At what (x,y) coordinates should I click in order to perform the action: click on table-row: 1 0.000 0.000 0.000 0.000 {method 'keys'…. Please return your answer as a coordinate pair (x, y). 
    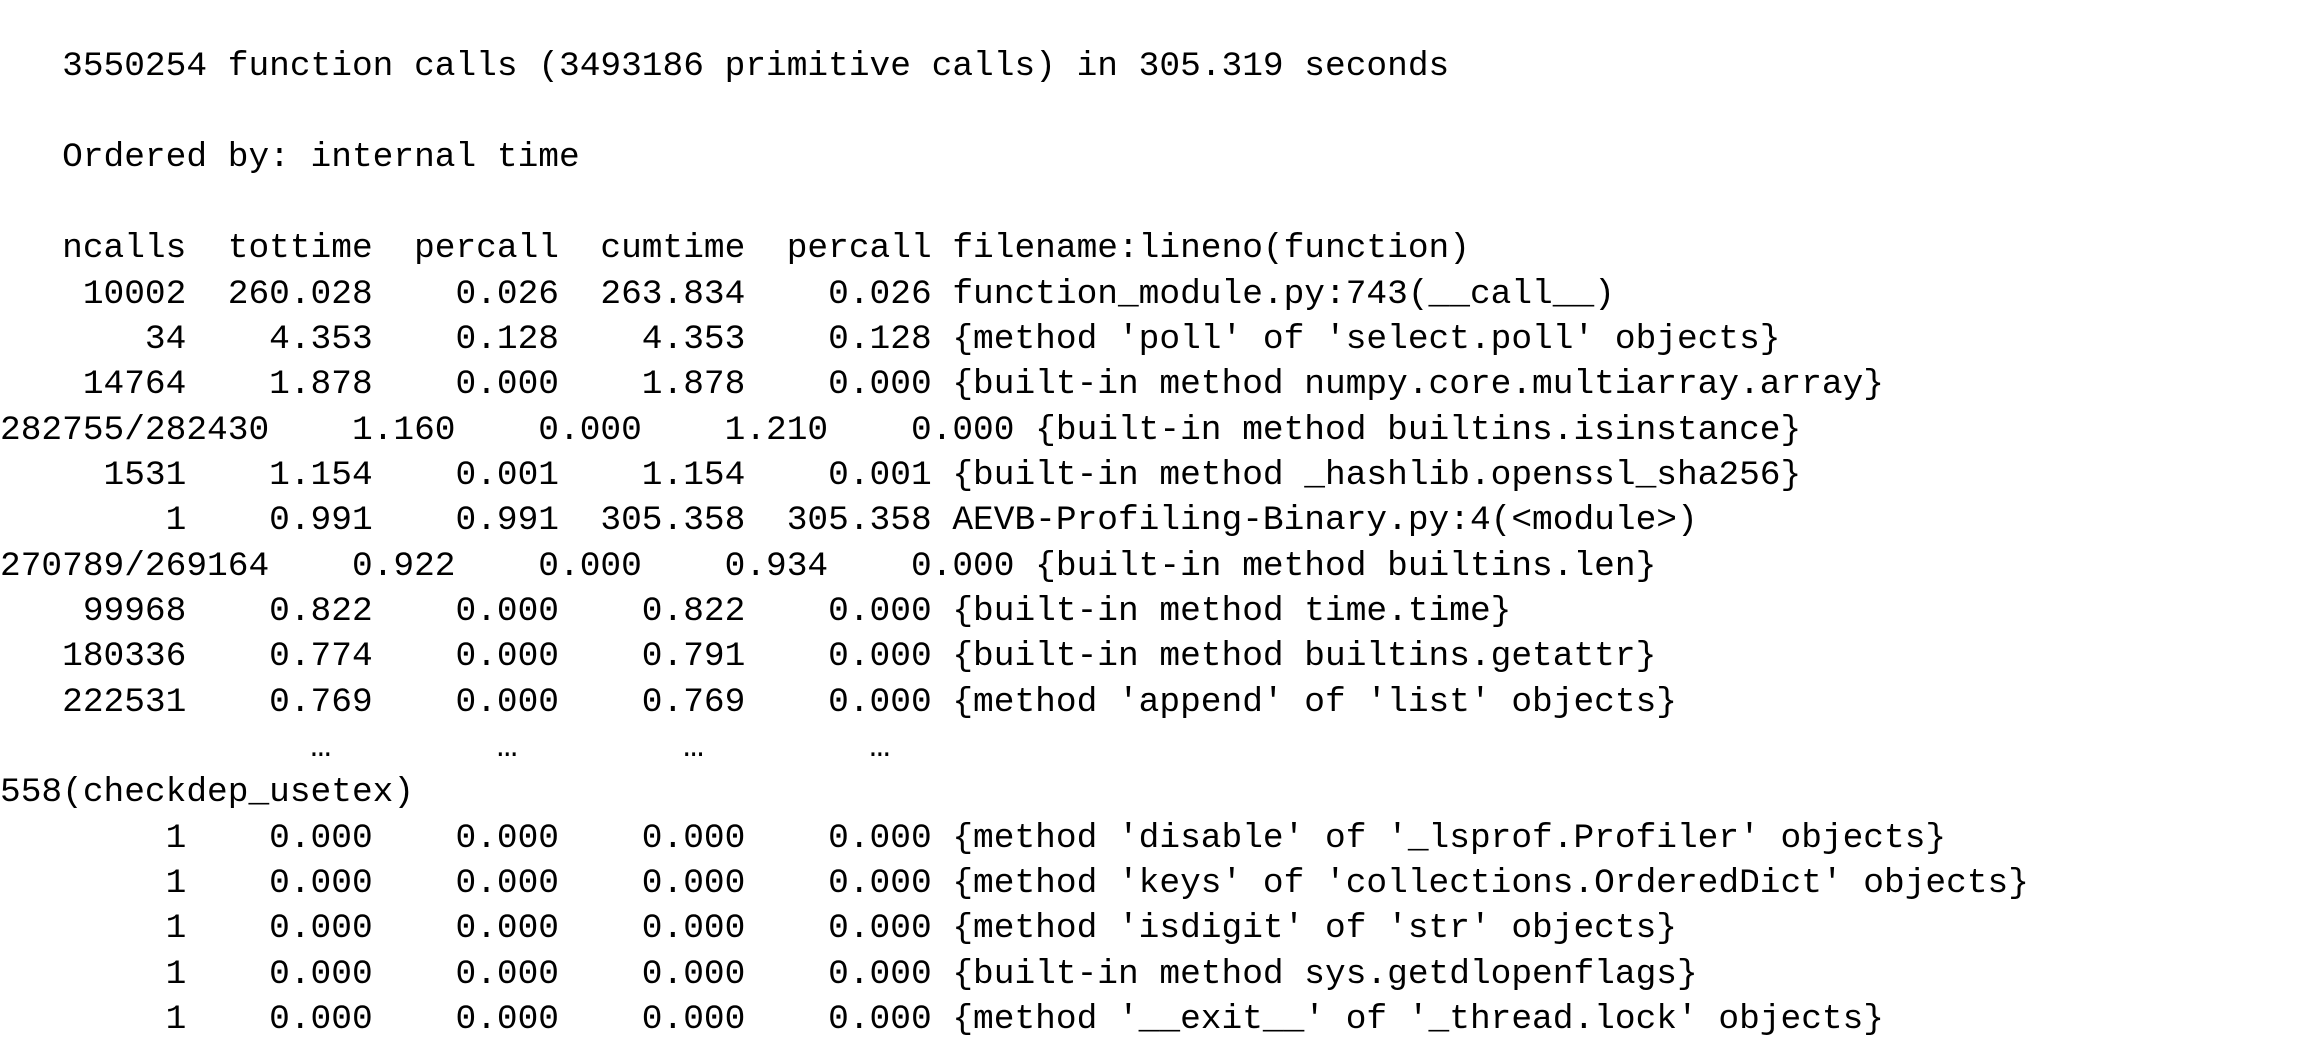
    Looking at the image, I should click on (1014, 883).